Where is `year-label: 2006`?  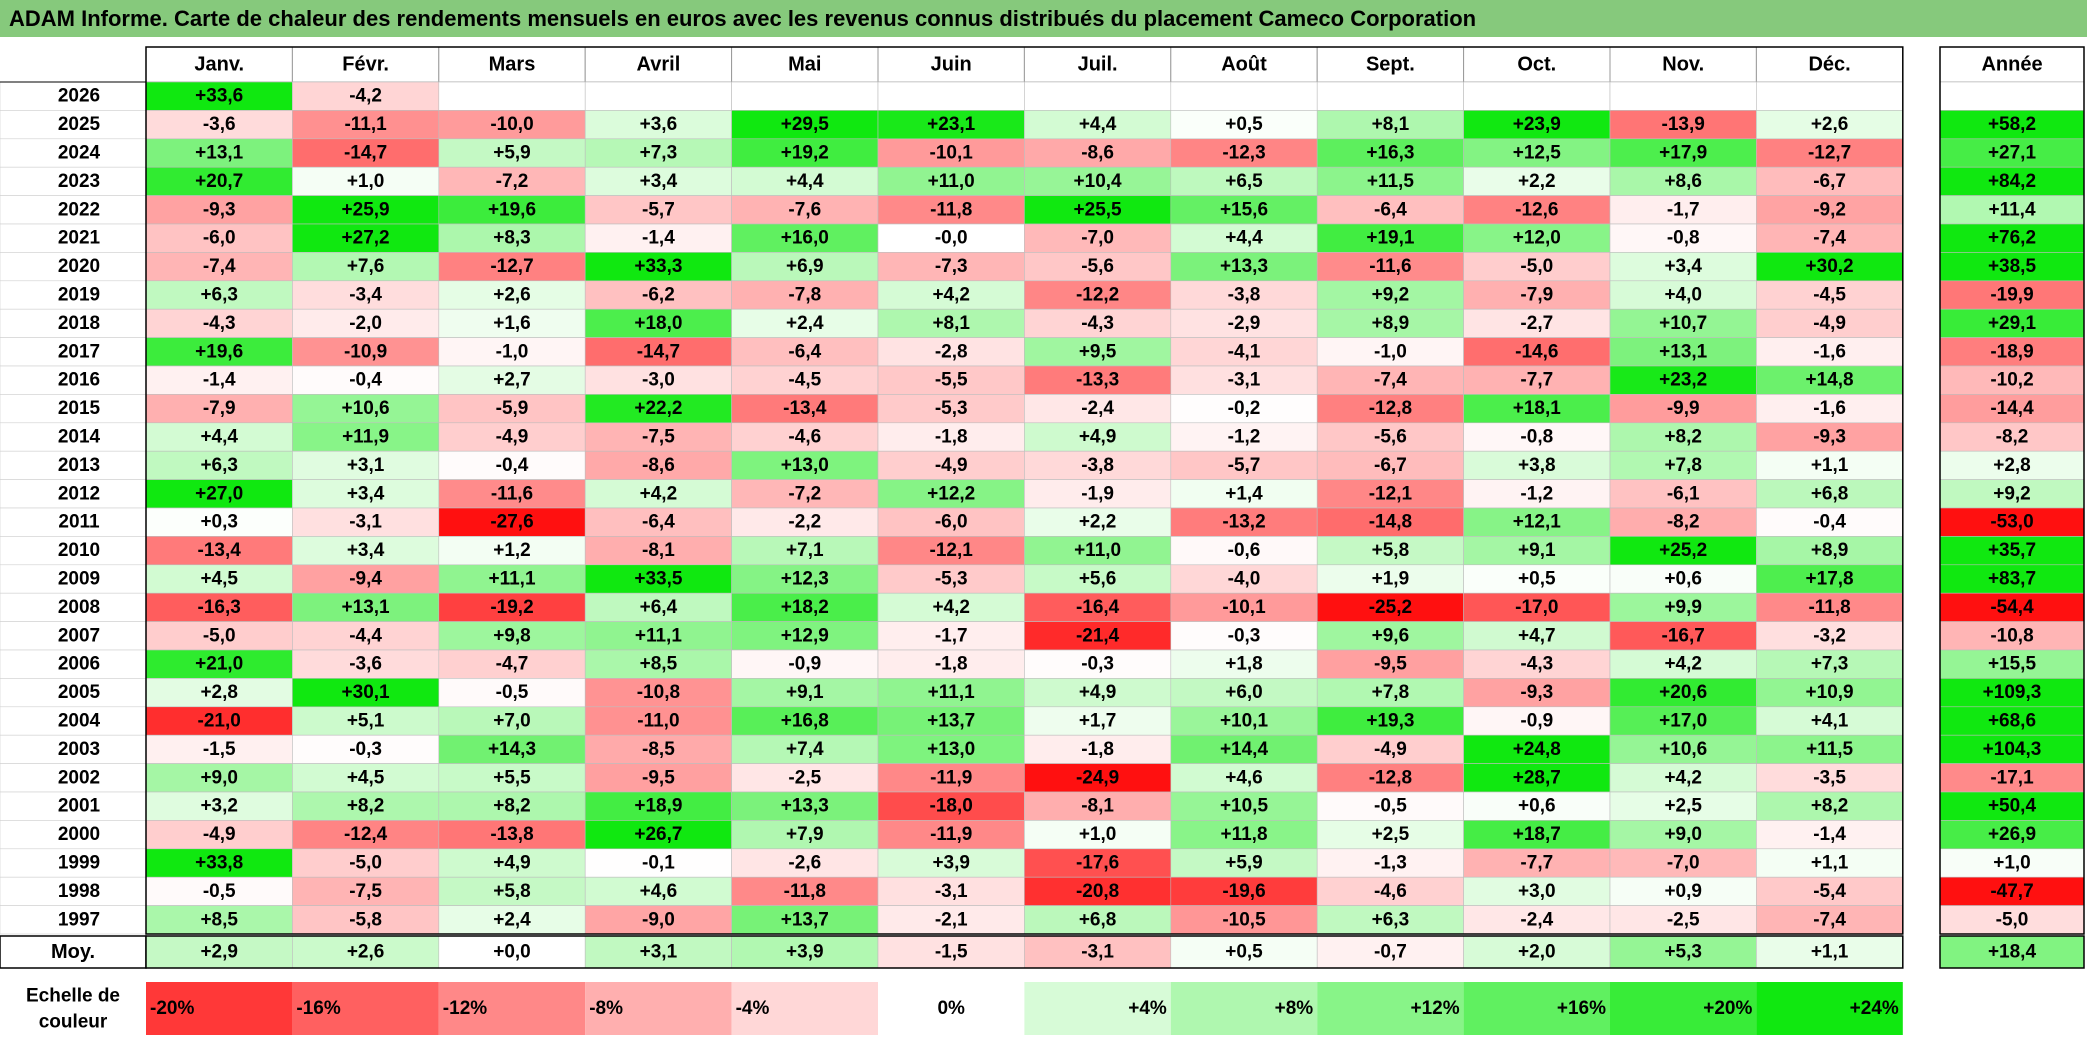 year-label: 2006 is located at coordinates (79, 664).